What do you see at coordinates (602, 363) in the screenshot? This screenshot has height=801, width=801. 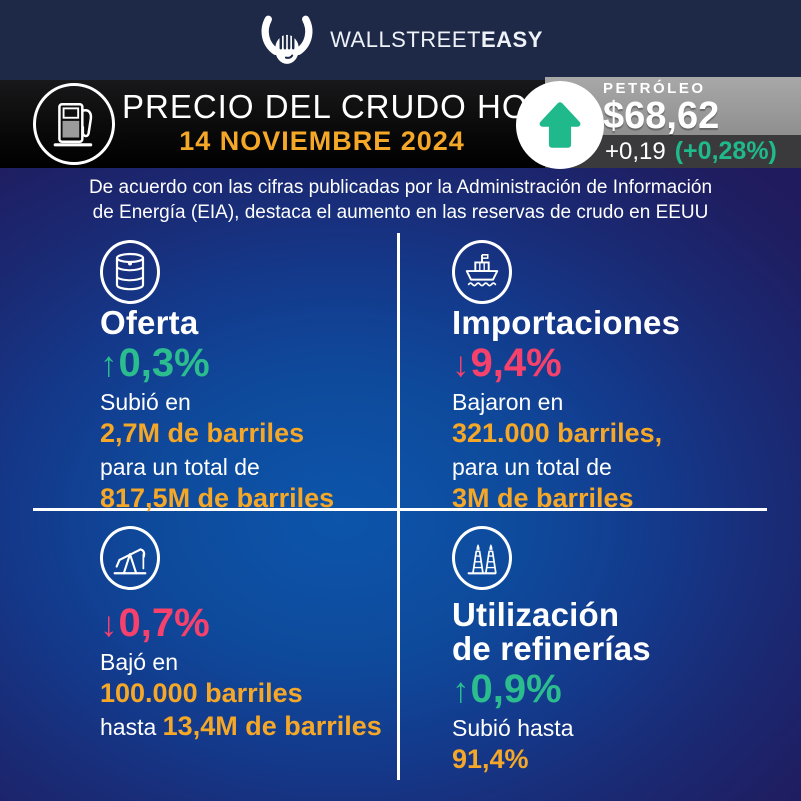 I see `importaciones-percent: ↓9,4%` at bounding box center [602, 363].